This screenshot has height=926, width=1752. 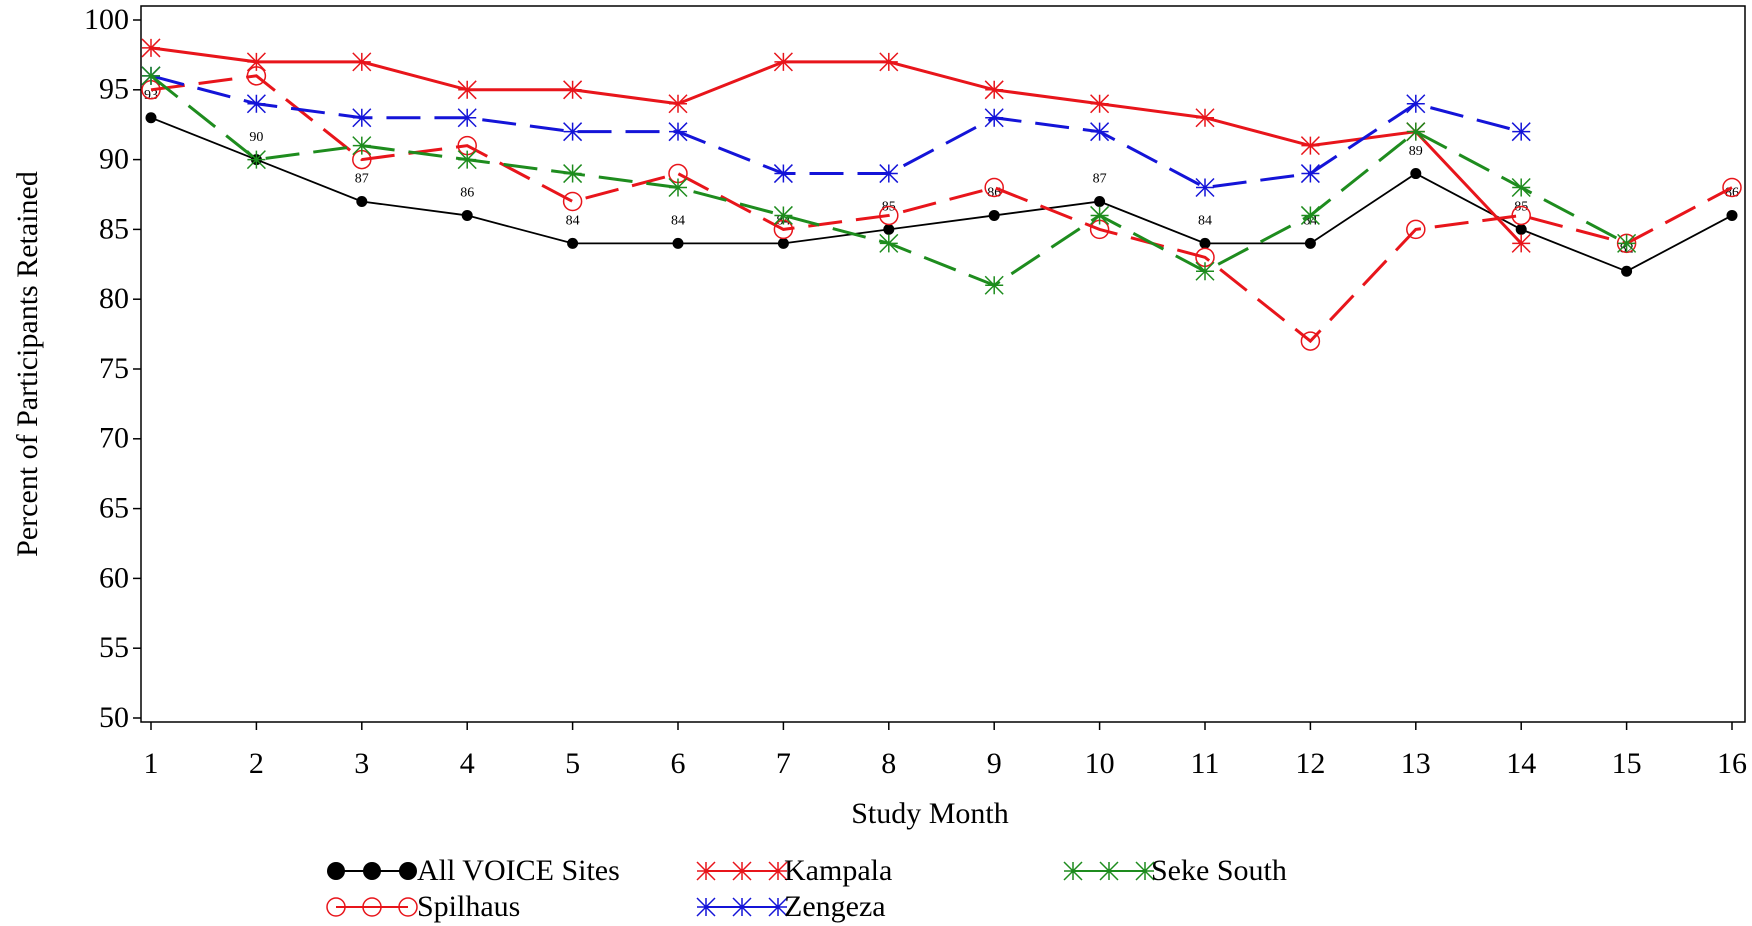 What do you see at coordinates (467, 763) in the screenshot?
I see `x-tick-label: 4` at bounding box center [467, 763].